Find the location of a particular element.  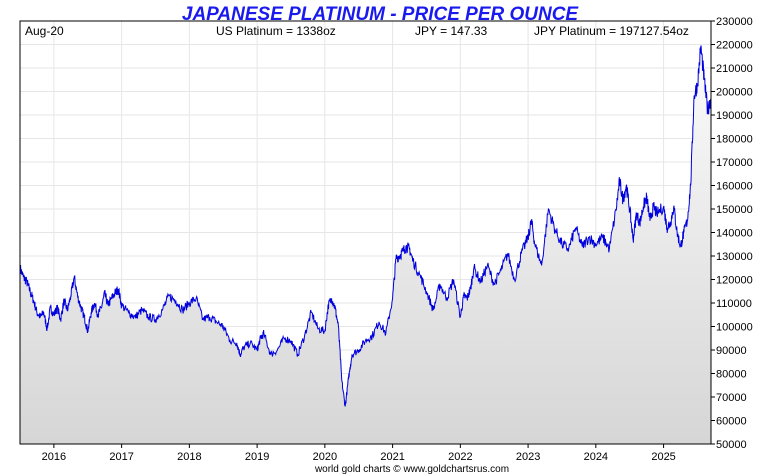

x-tick-label: 2019 is located at coordinates (257, 457).